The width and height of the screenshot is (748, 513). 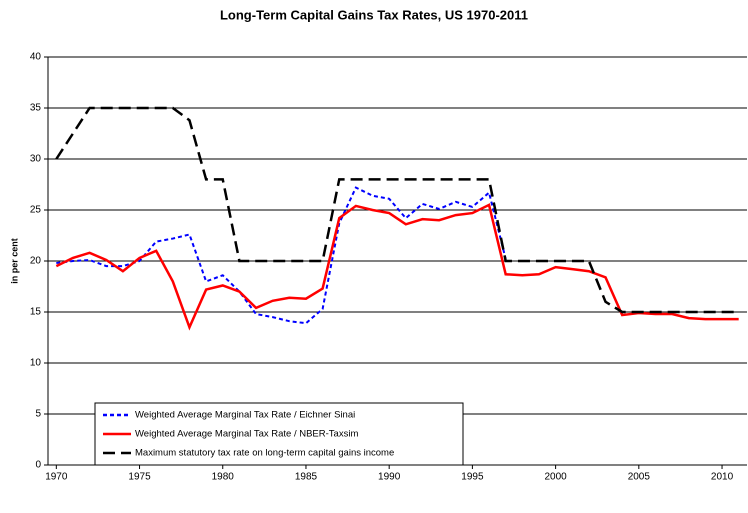 I want to click on y-axis-label: in per cent, so click(x=14, y=261).